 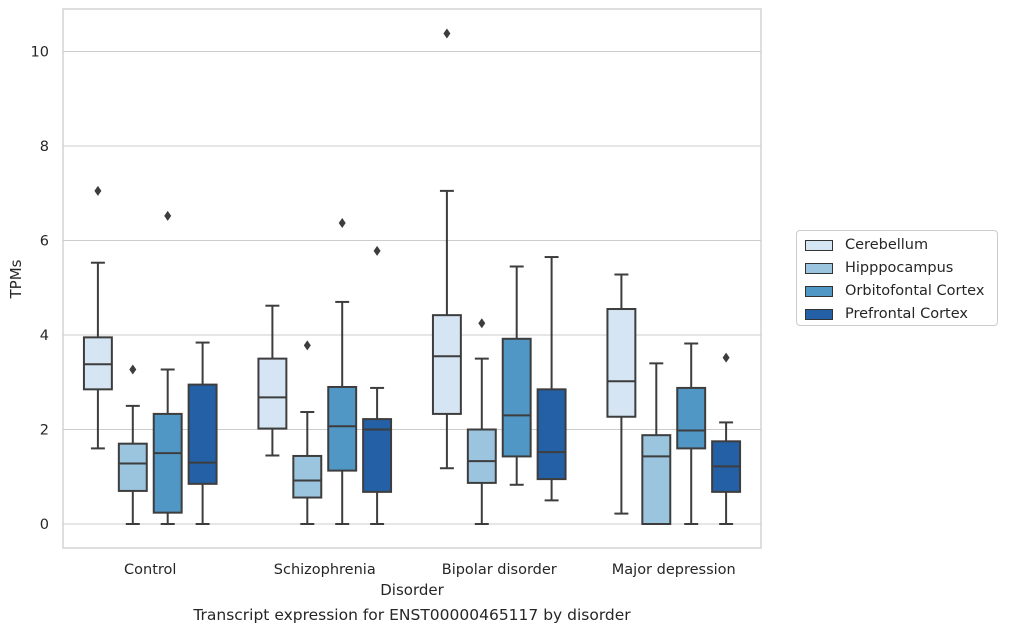 I want to click on y-tick-label: 6, so click(x=44, y=242).